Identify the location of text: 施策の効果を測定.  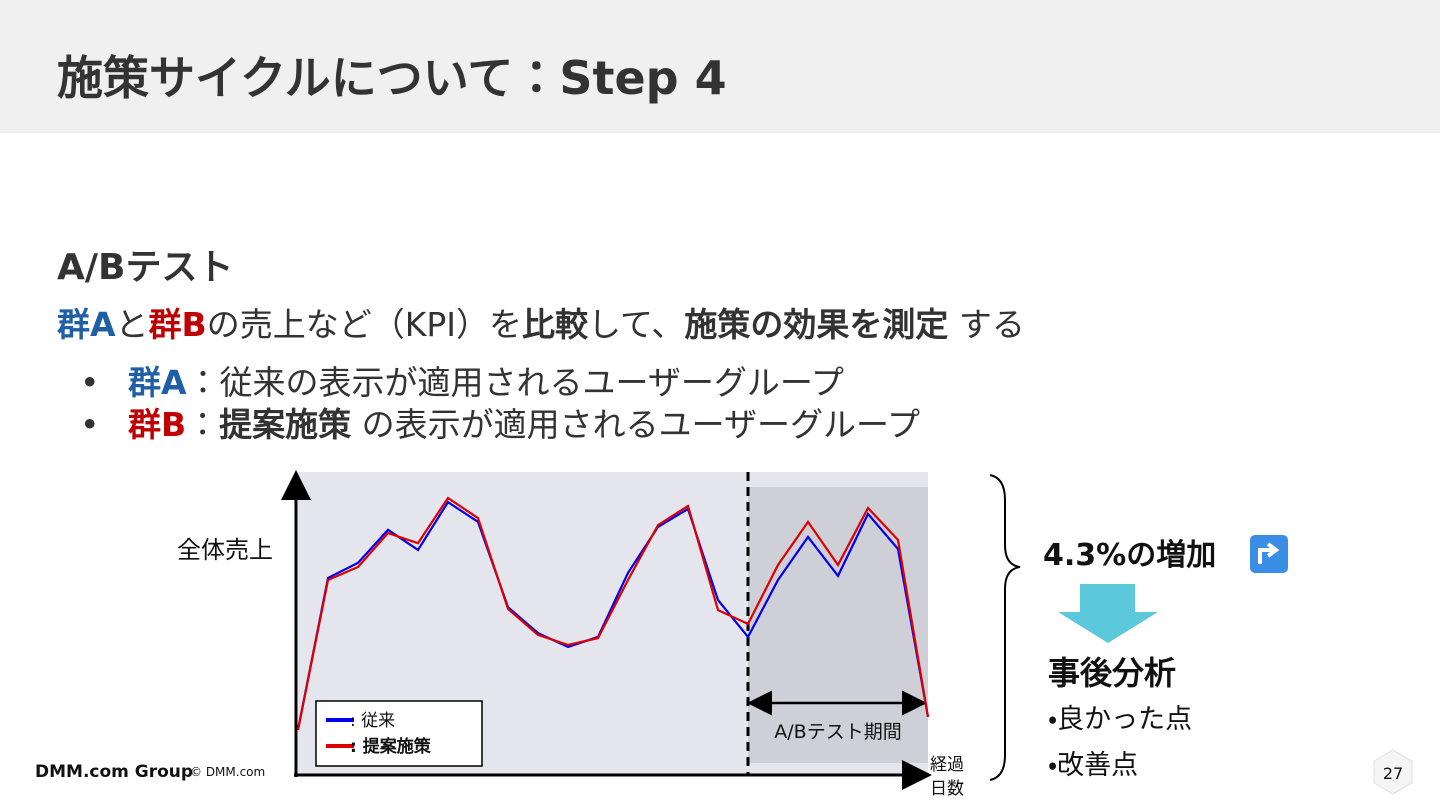
(816, 324).